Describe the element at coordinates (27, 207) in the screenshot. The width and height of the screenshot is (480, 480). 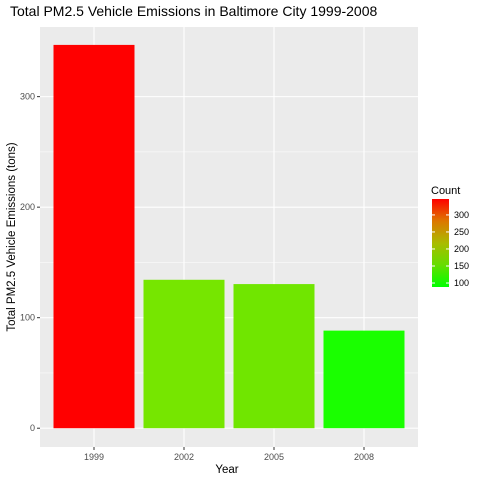
I see `y-tick-label: 200` at that location.